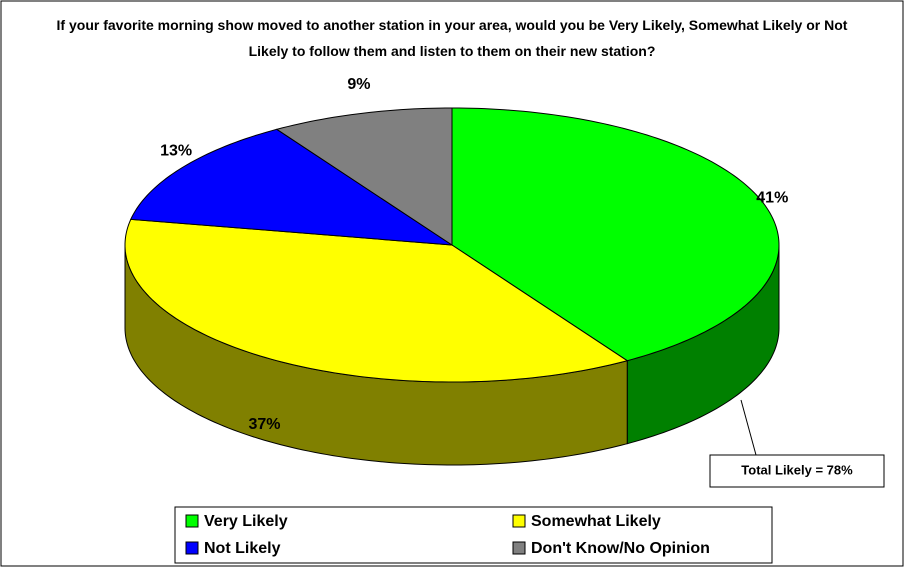 This screenshot has height=568, width=905. I want to click on legend-label: Not Likely, so click(242, 548).